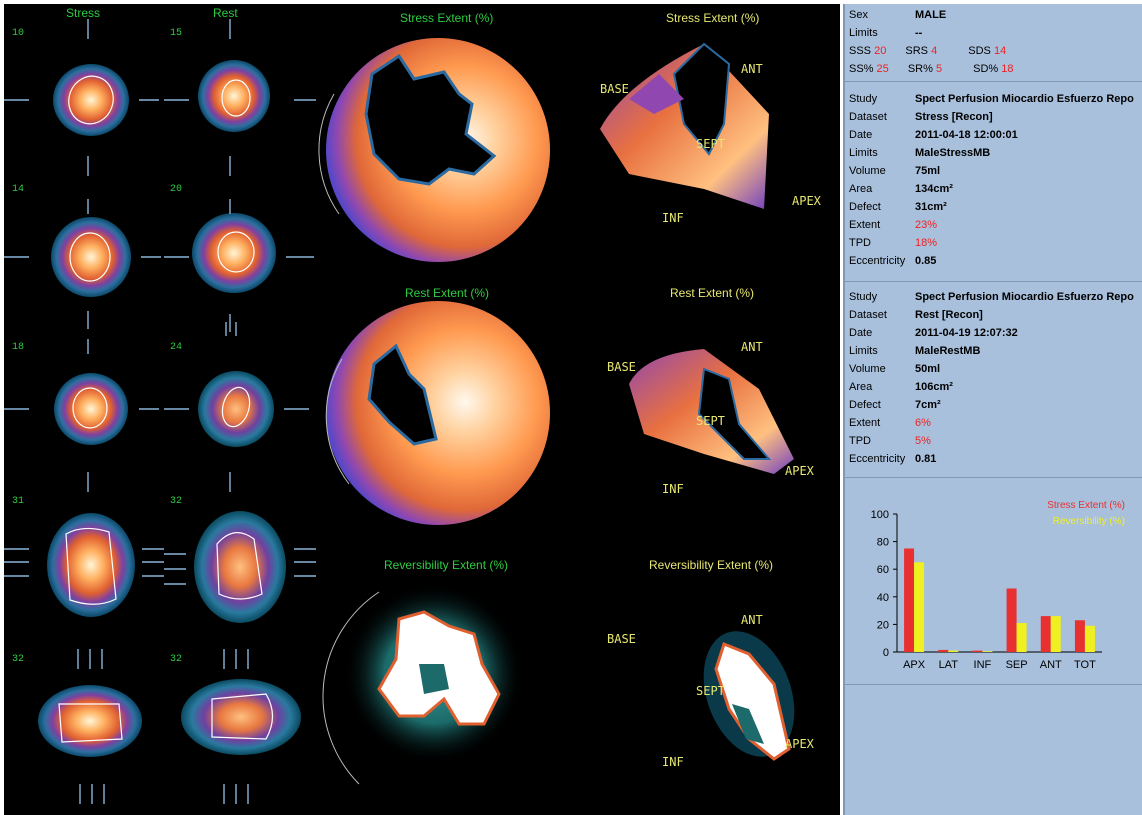 Image resolution: width=1142 pixels, height=815 pixels. Describe the element at coordinates (861, 189) in the screenshot. I see `area-key: Area` at that location.